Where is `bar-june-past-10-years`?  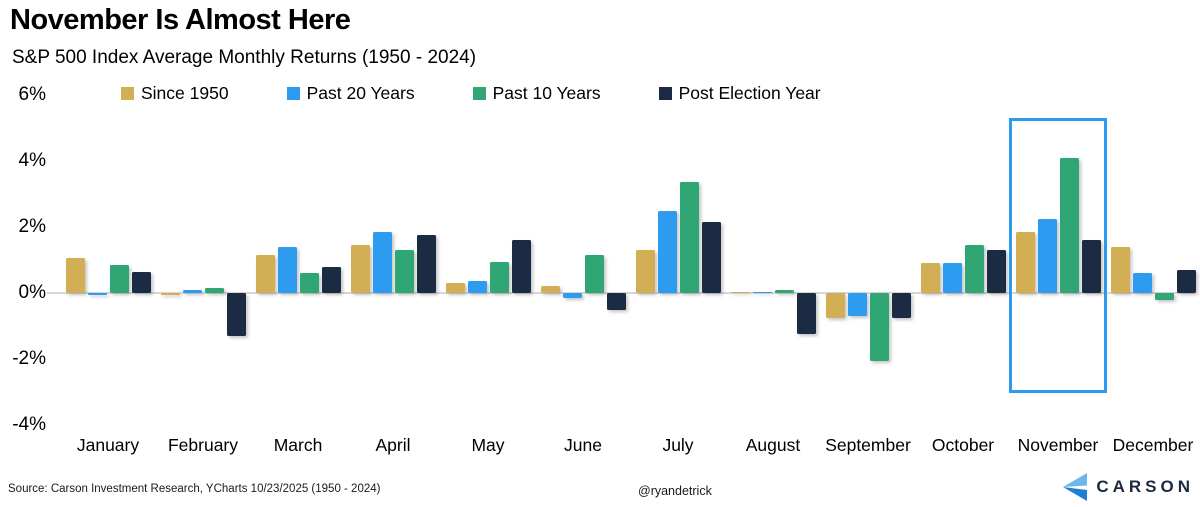
bar-june-past-10-years is located at coordinates (594, 274).